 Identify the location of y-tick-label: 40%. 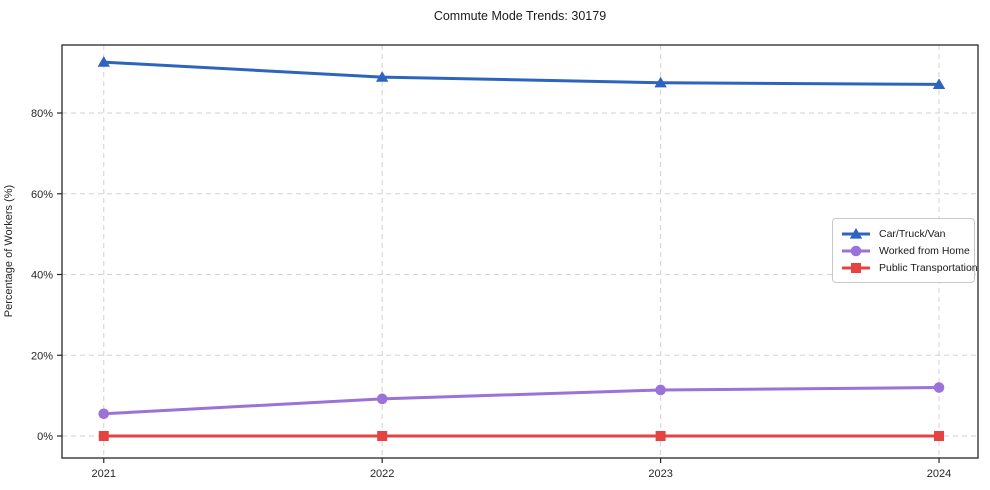
(42, 276).